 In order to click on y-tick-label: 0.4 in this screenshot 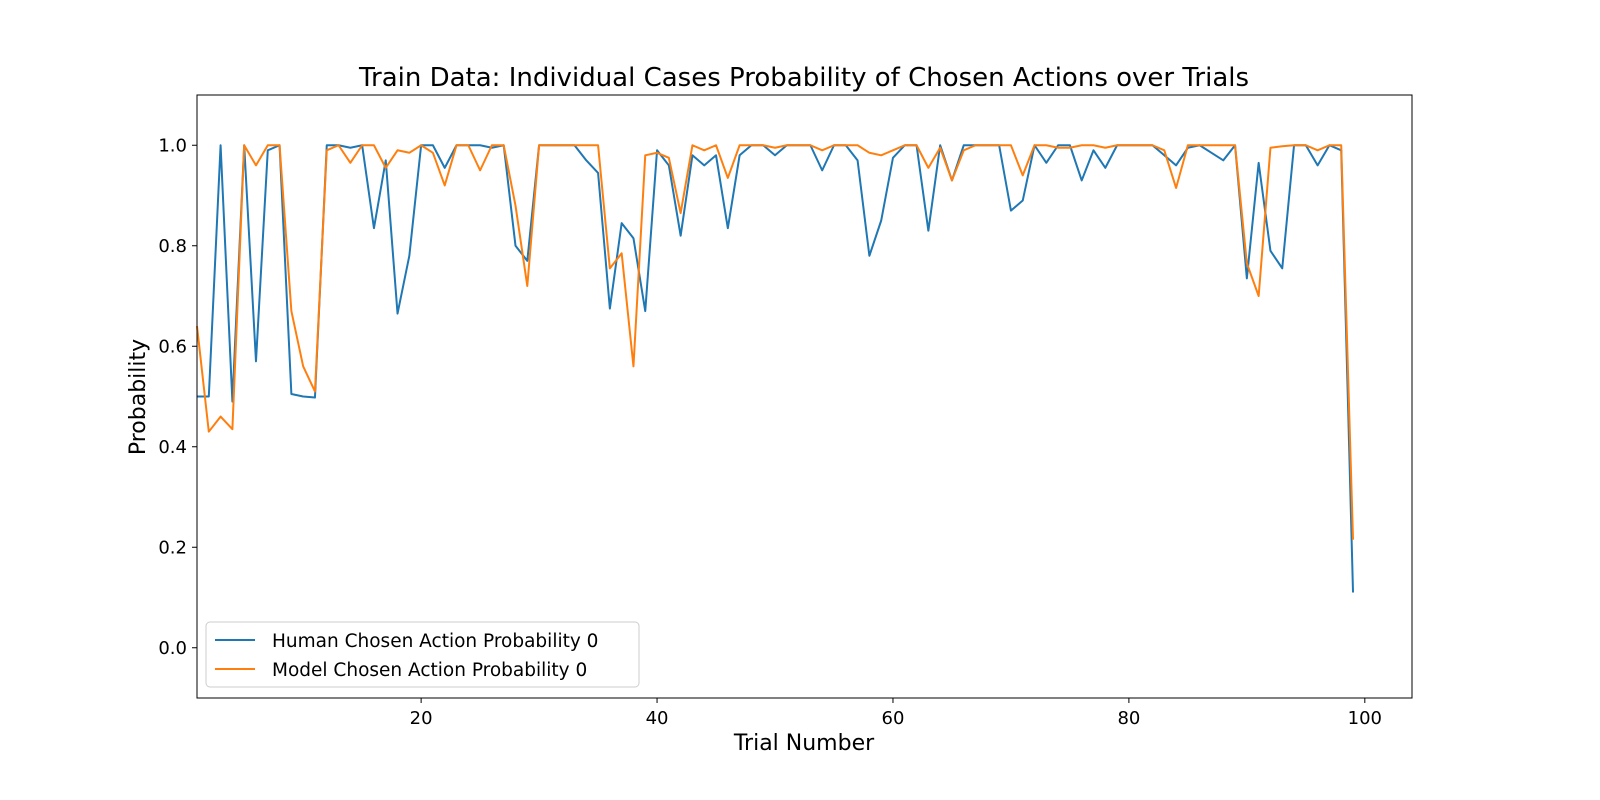, I will do `click(172, 447)`.